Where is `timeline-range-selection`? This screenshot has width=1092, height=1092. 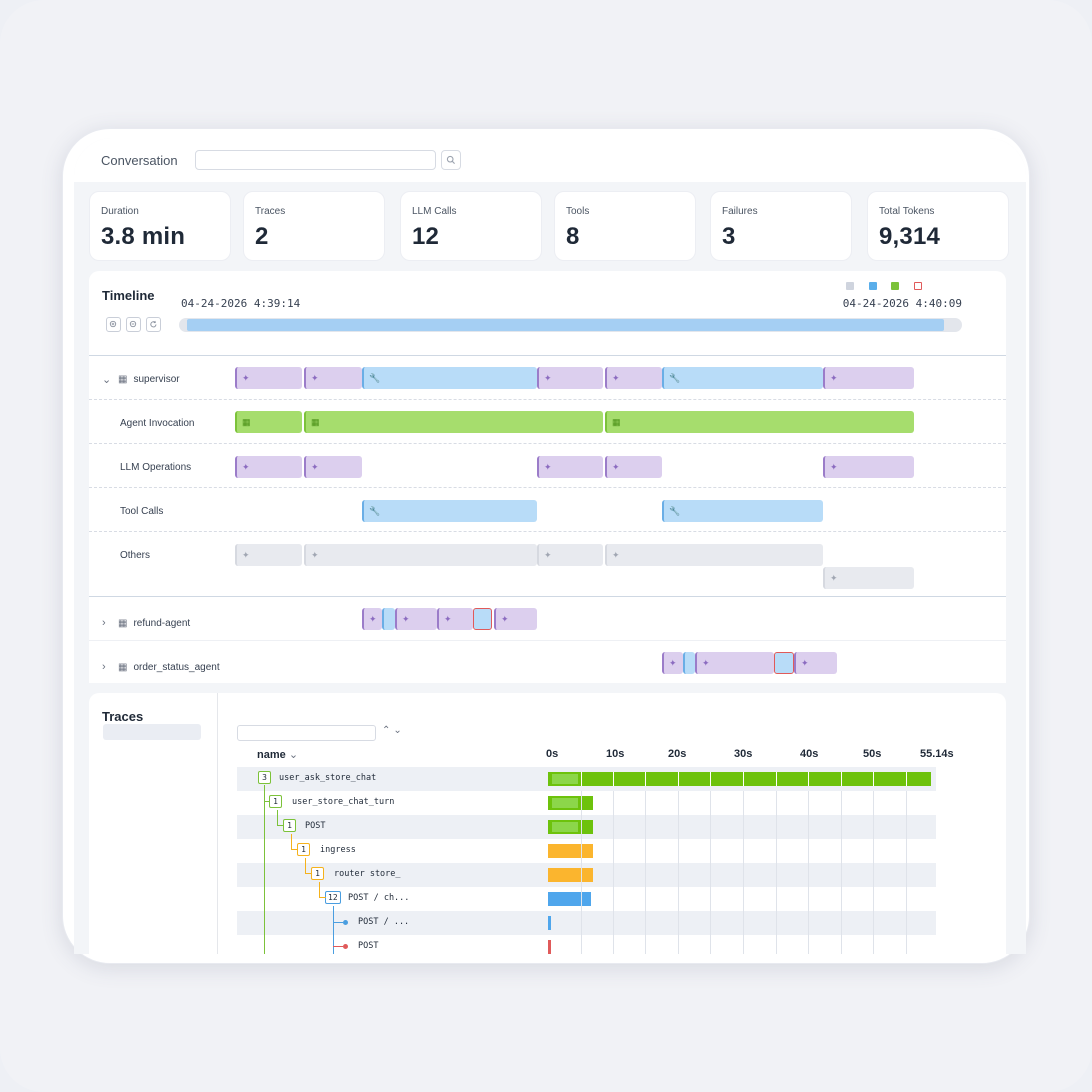
timeline-range-selection is located at coordinates (565, 325).